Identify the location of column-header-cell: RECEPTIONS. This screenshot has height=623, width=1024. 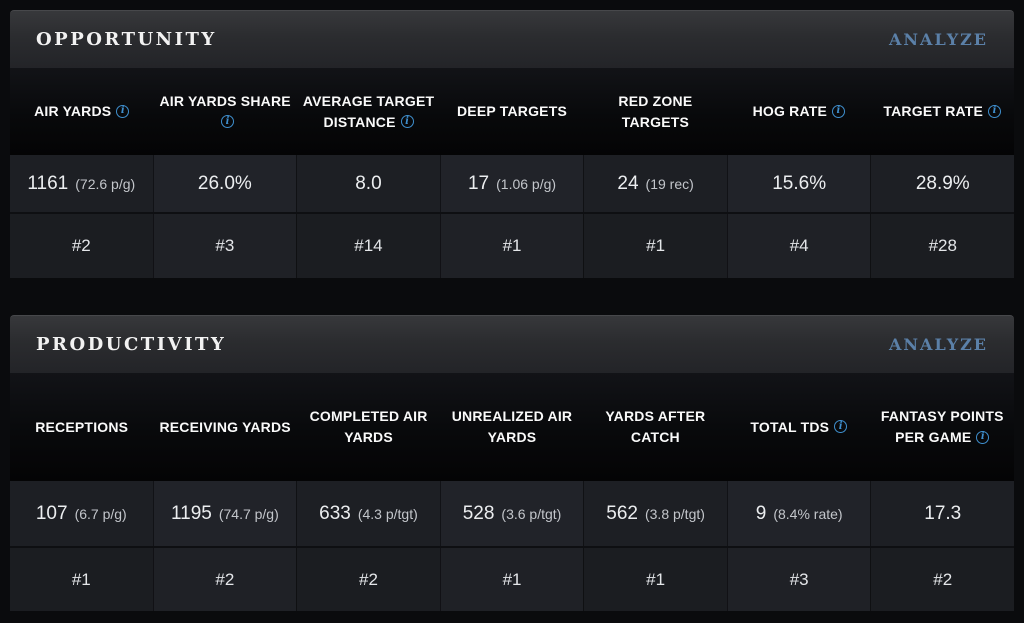
(81, 427).